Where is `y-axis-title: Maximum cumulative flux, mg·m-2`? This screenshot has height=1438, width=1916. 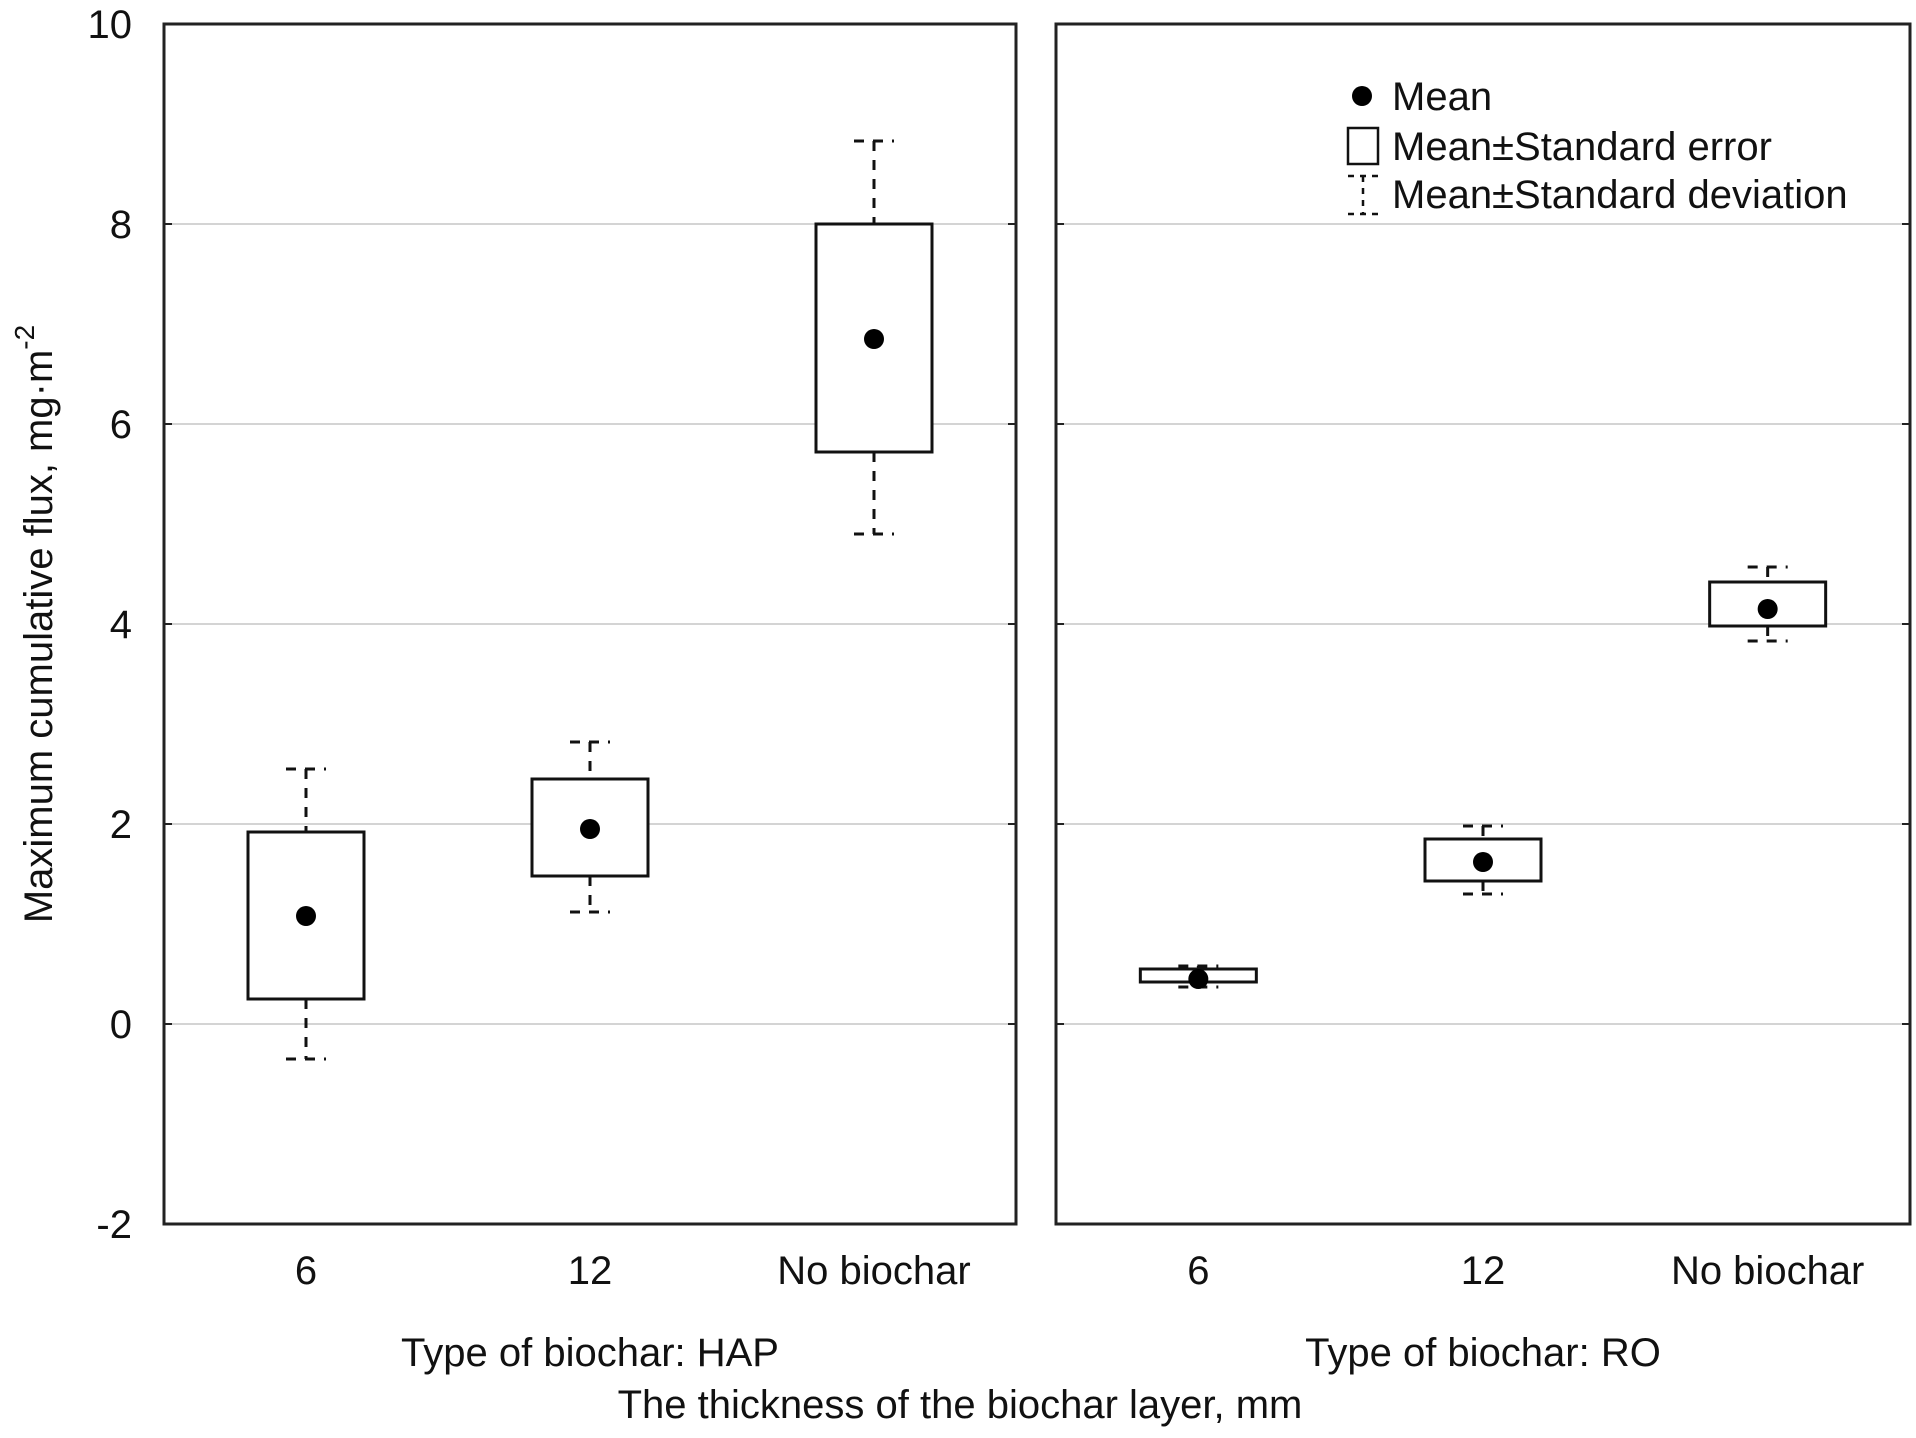
y-axis-title: Maximum cumulative flux, mg·m-2 is located at coordinates (35, 624).